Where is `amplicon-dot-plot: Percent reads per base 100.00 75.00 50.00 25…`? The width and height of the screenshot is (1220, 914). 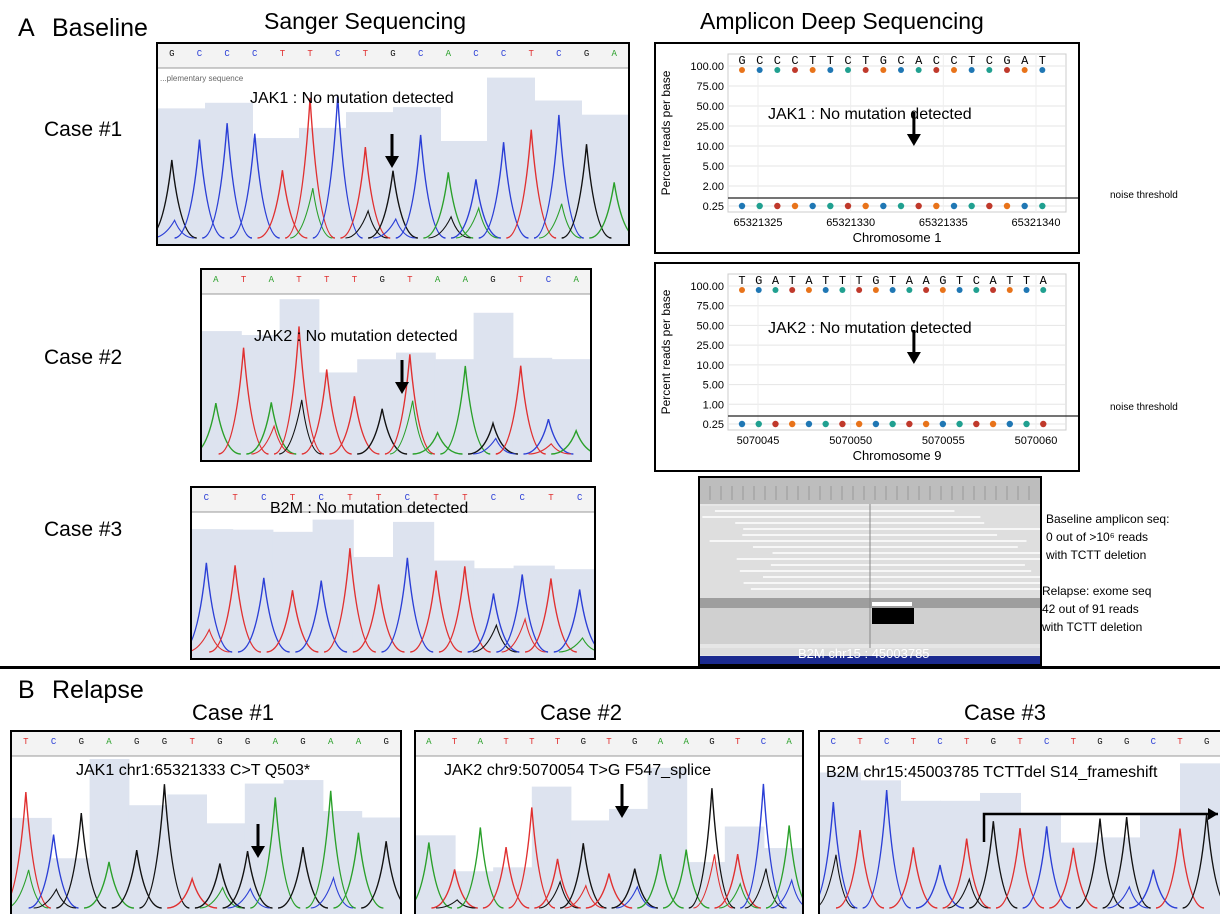
amplicon-dot-plot: Percent reads per base 100.00 75.00 50.00 25… is located at coordinates (868, 368).